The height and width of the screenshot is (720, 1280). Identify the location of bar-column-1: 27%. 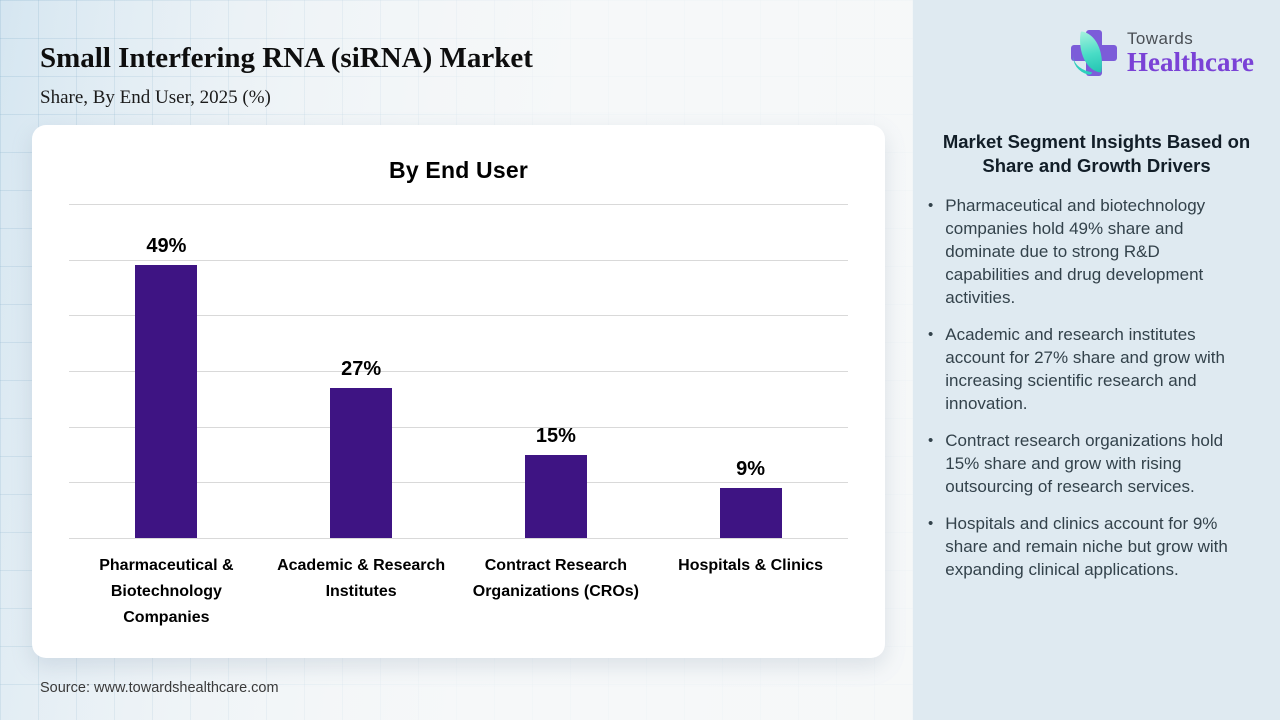
(361, 371).